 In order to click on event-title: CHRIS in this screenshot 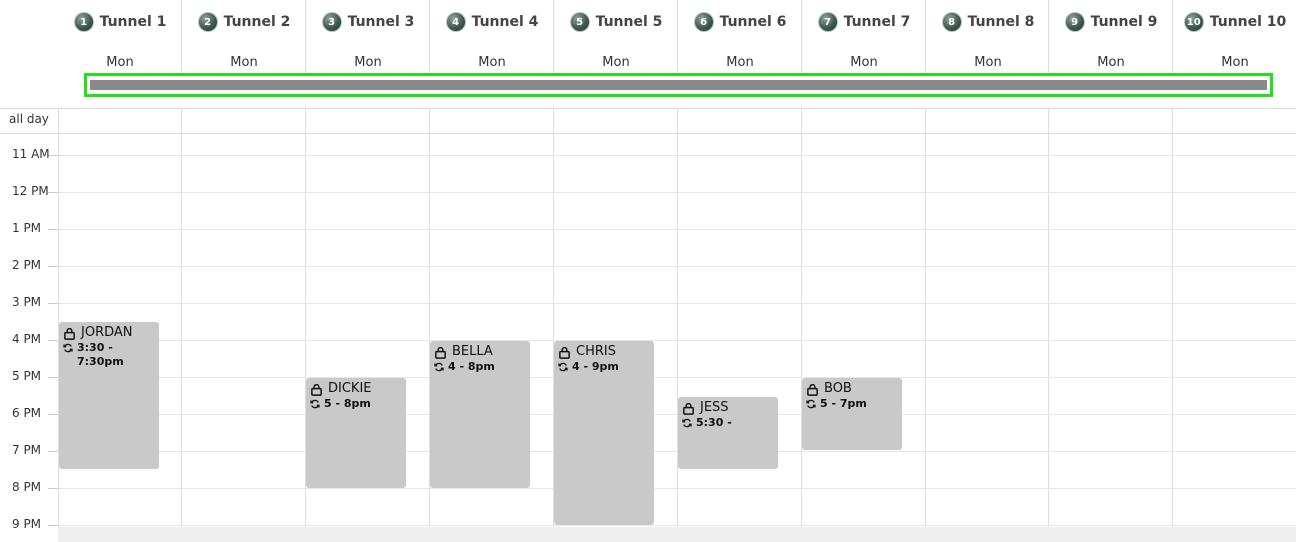, I will do `click(596, 351)`.